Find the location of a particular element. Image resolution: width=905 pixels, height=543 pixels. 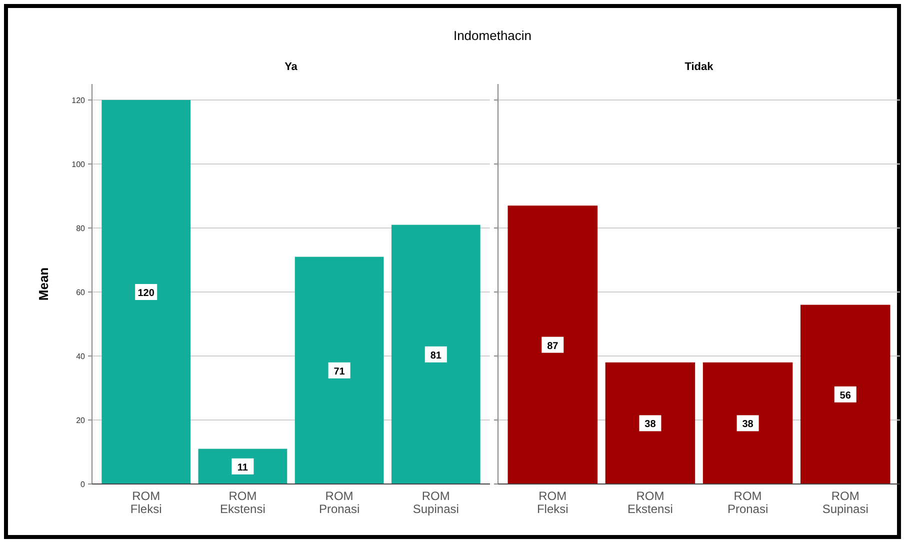

y-tick-label: 60 is located at coordinates (81, 292).